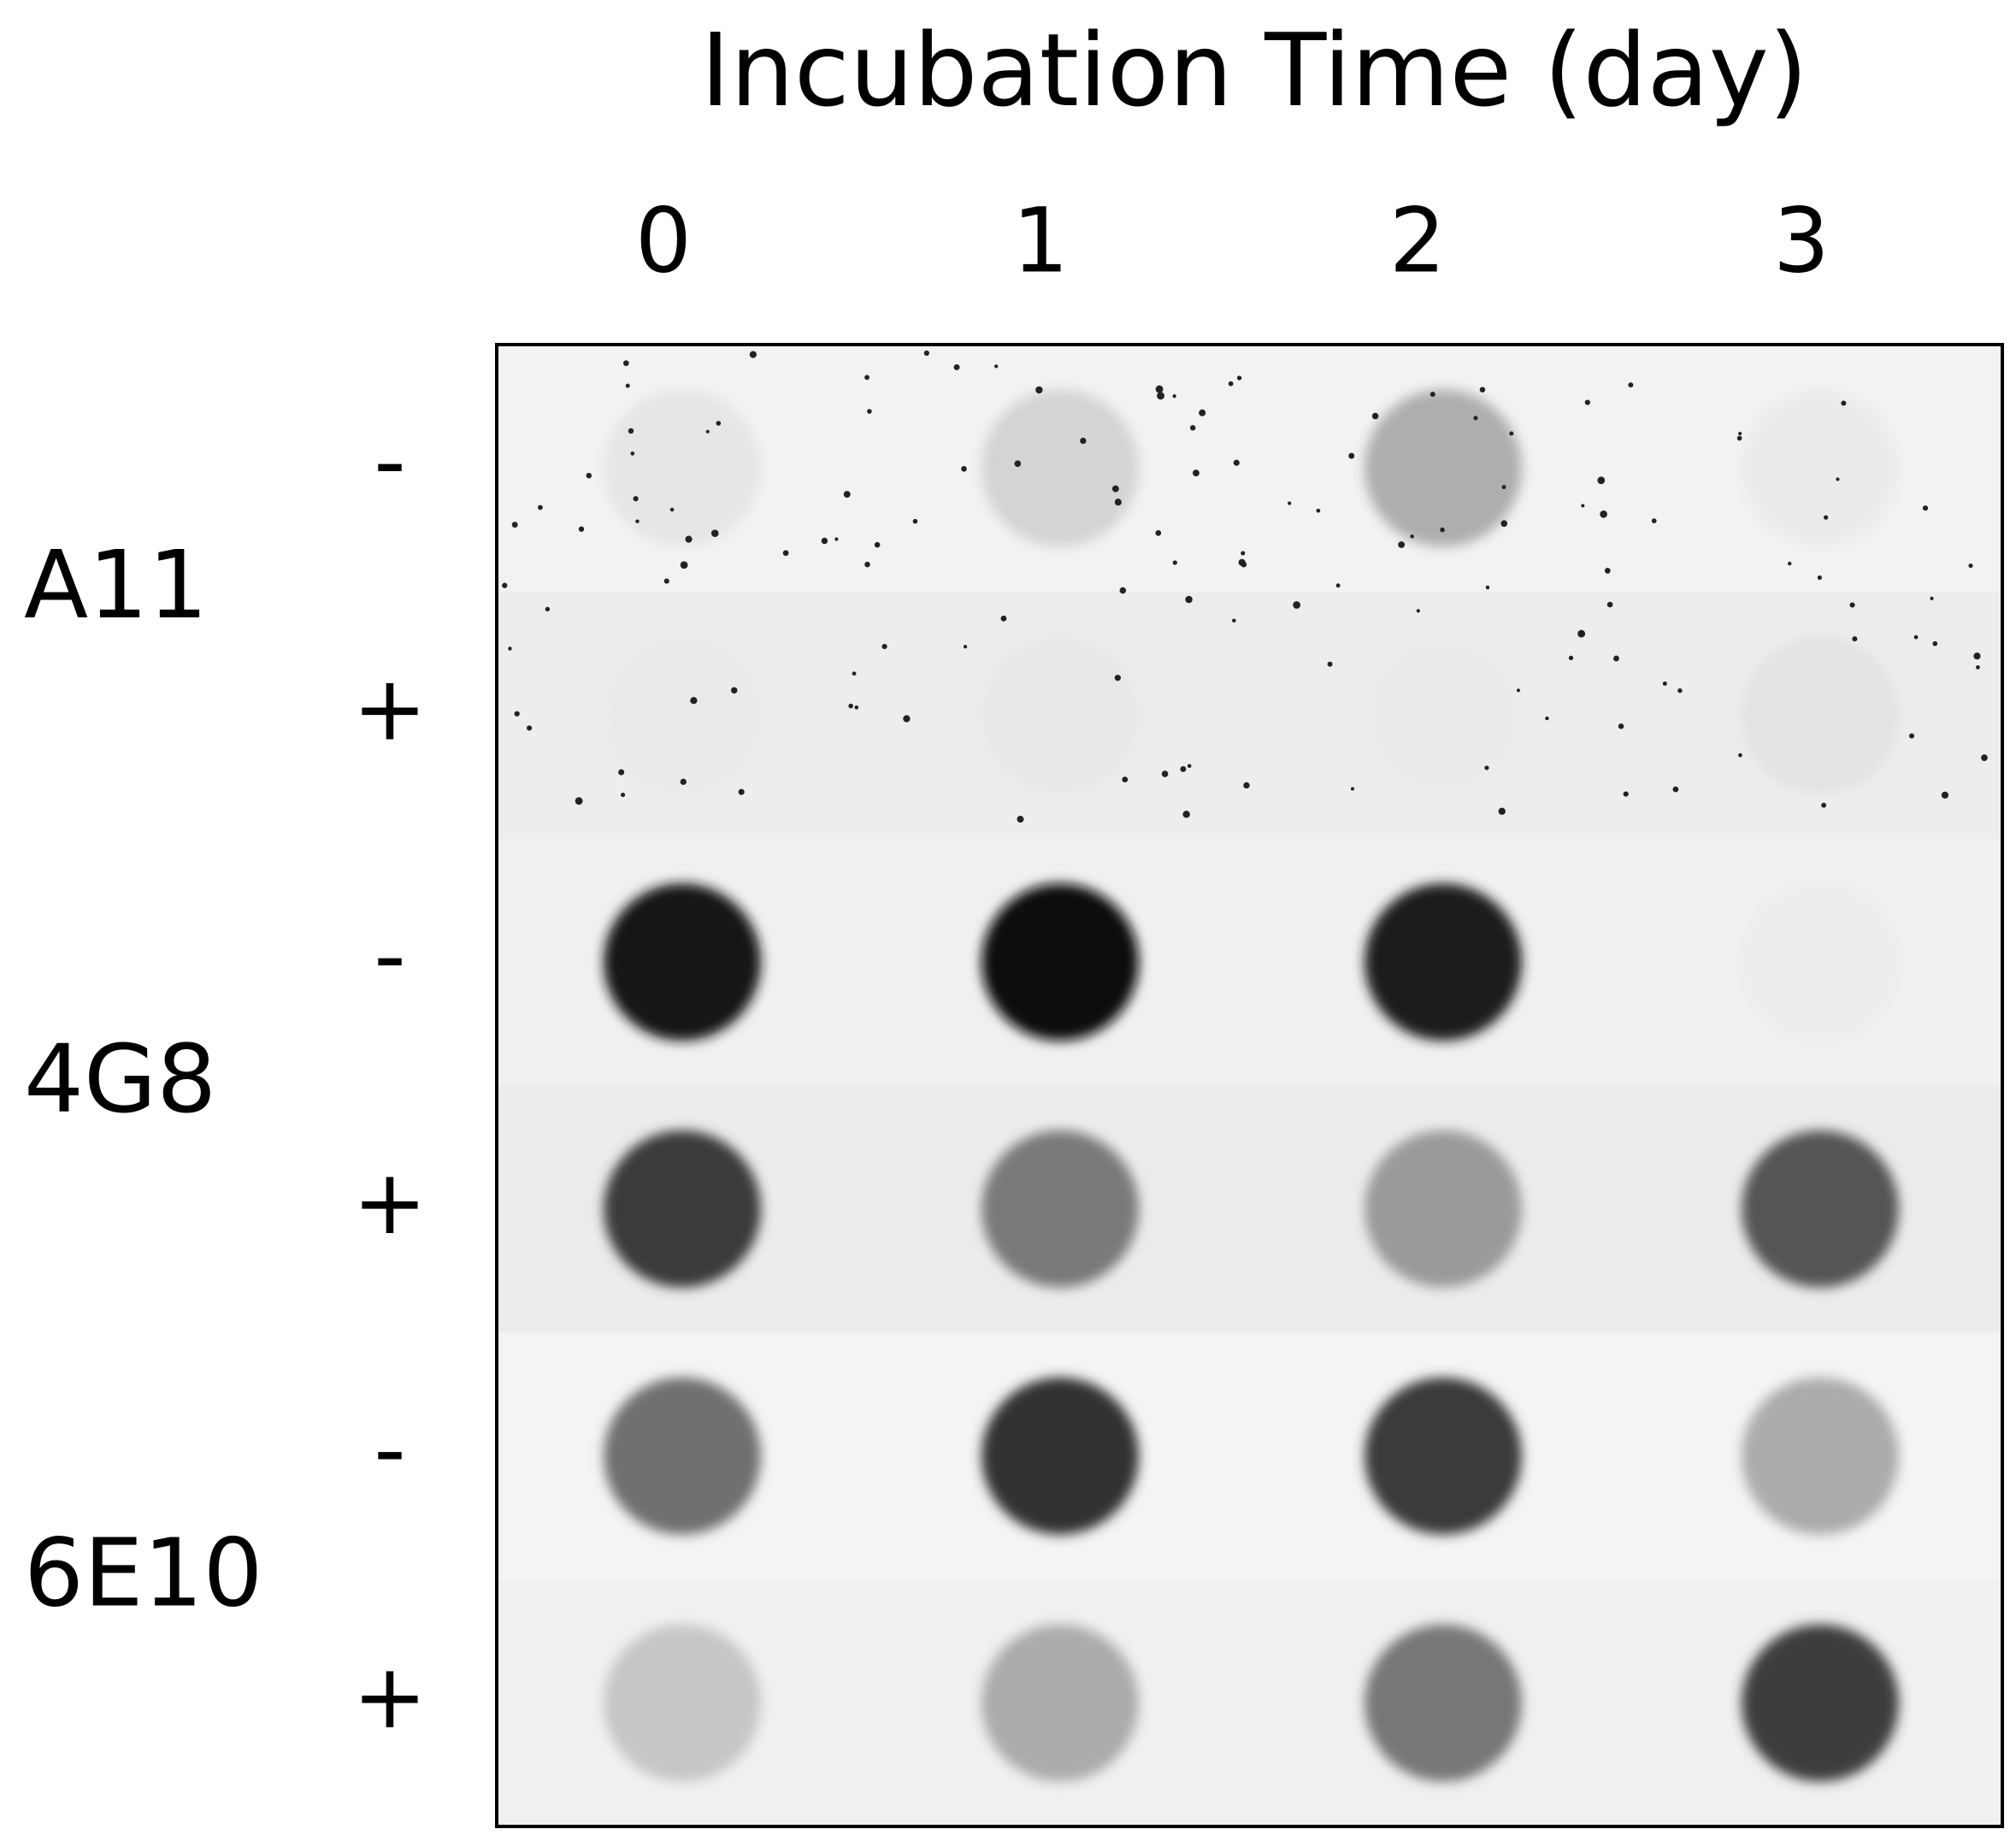 The width and height of the screenshot is (2016, 1835). I want to click on column-label: 2, so click(1417, 240).